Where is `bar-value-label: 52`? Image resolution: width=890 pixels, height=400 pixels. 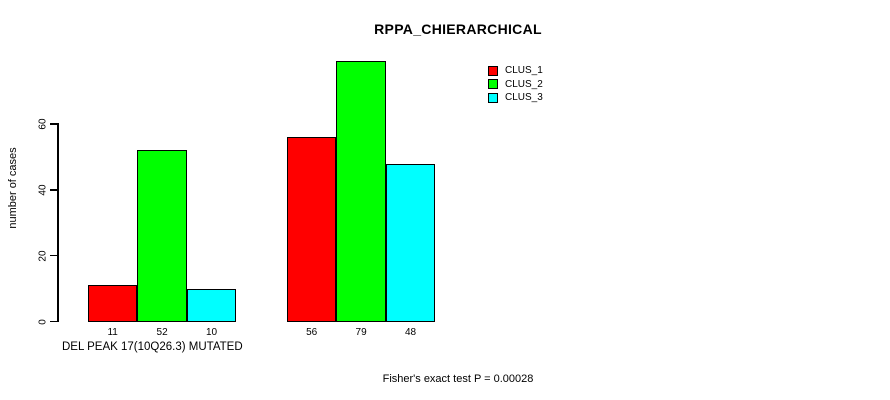
bar-value-label: 52 is located at coordinates (162, 332).